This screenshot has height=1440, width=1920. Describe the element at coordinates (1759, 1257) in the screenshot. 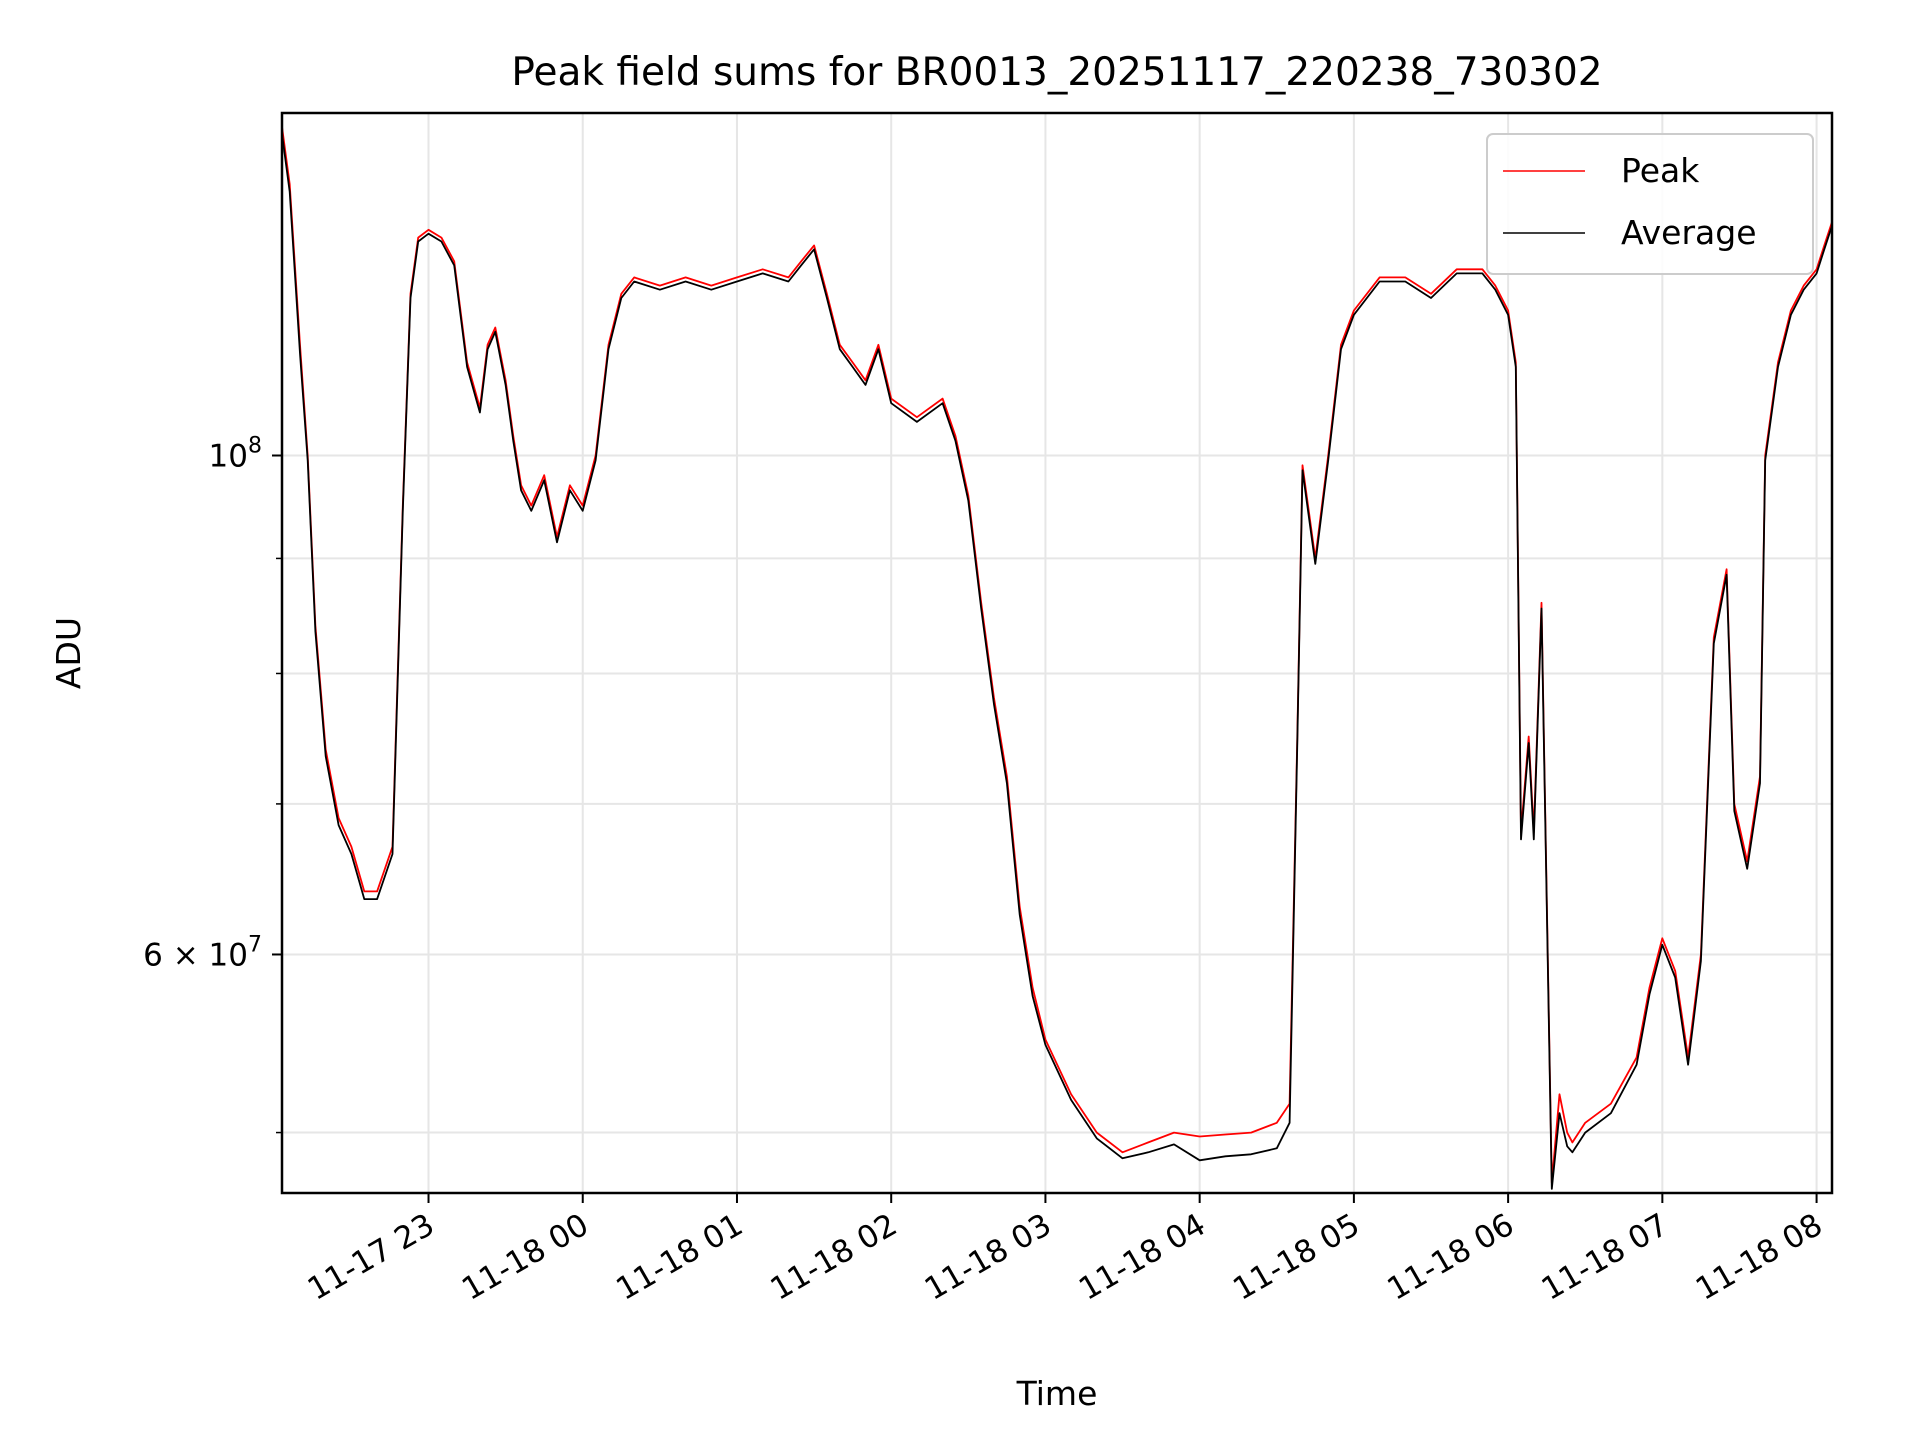

I see `x-tick-label: 11-18 08` at that location.